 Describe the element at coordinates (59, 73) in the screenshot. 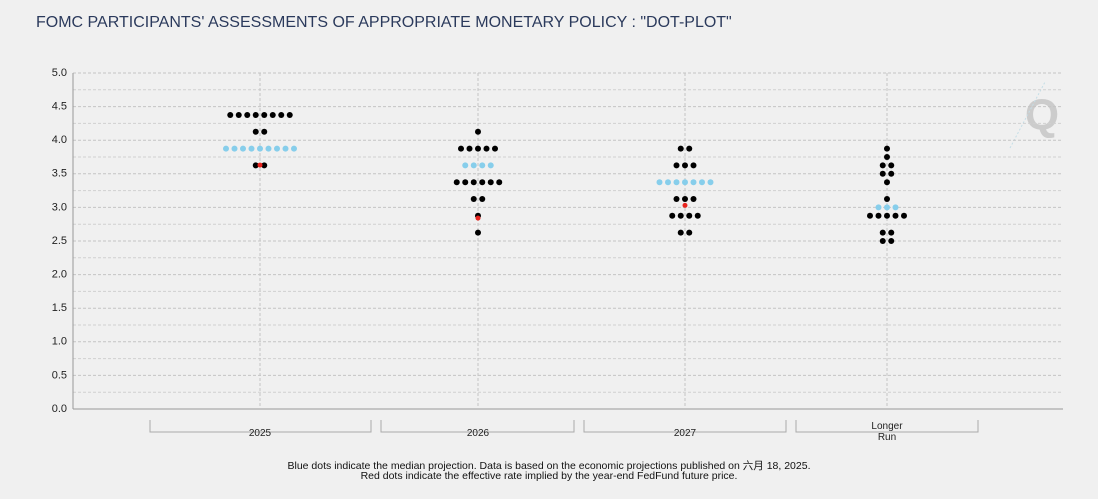

I see `y-tick-label: 5.0` at that location.